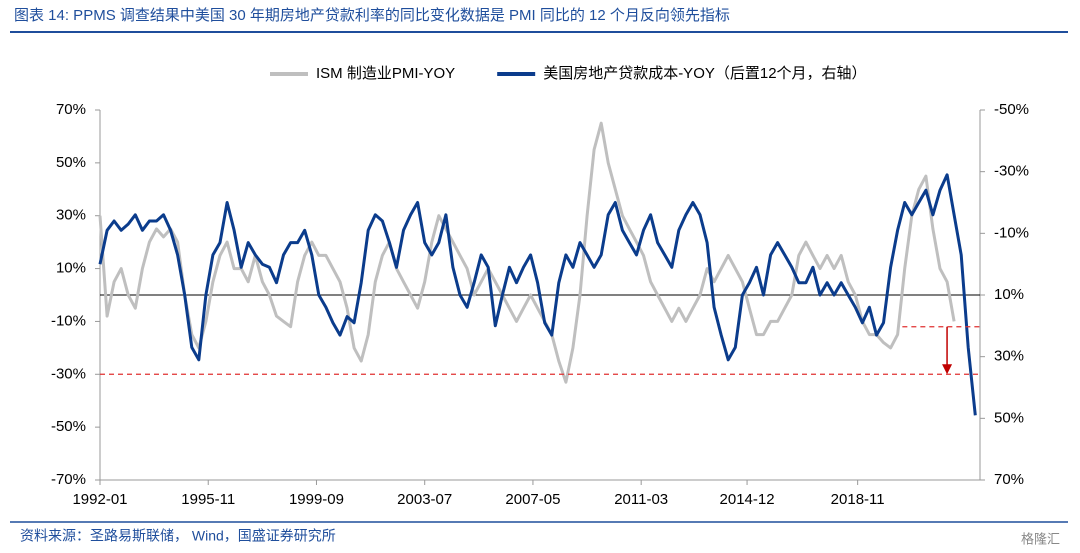  Describe the element at coordinates (178, 536) in the screenshot. I see `source: 资料来源：圣路易斯联储， Wind，国盛证券研究所` at that location.